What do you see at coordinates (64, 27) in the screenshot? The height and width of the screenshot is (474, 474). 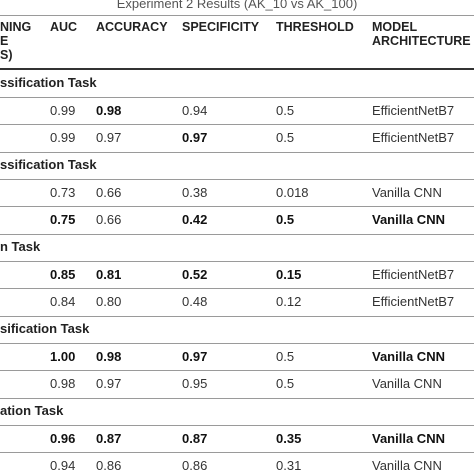 I see `header-auc: AUC` at bounding box center [64, 27].